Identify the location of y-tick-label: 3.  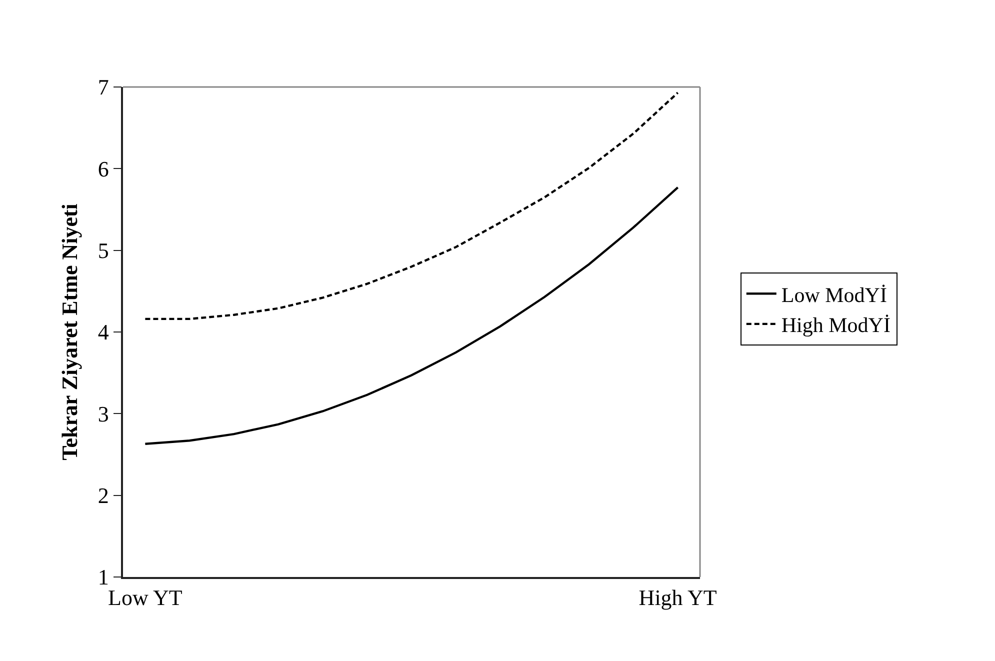
(103, 413).